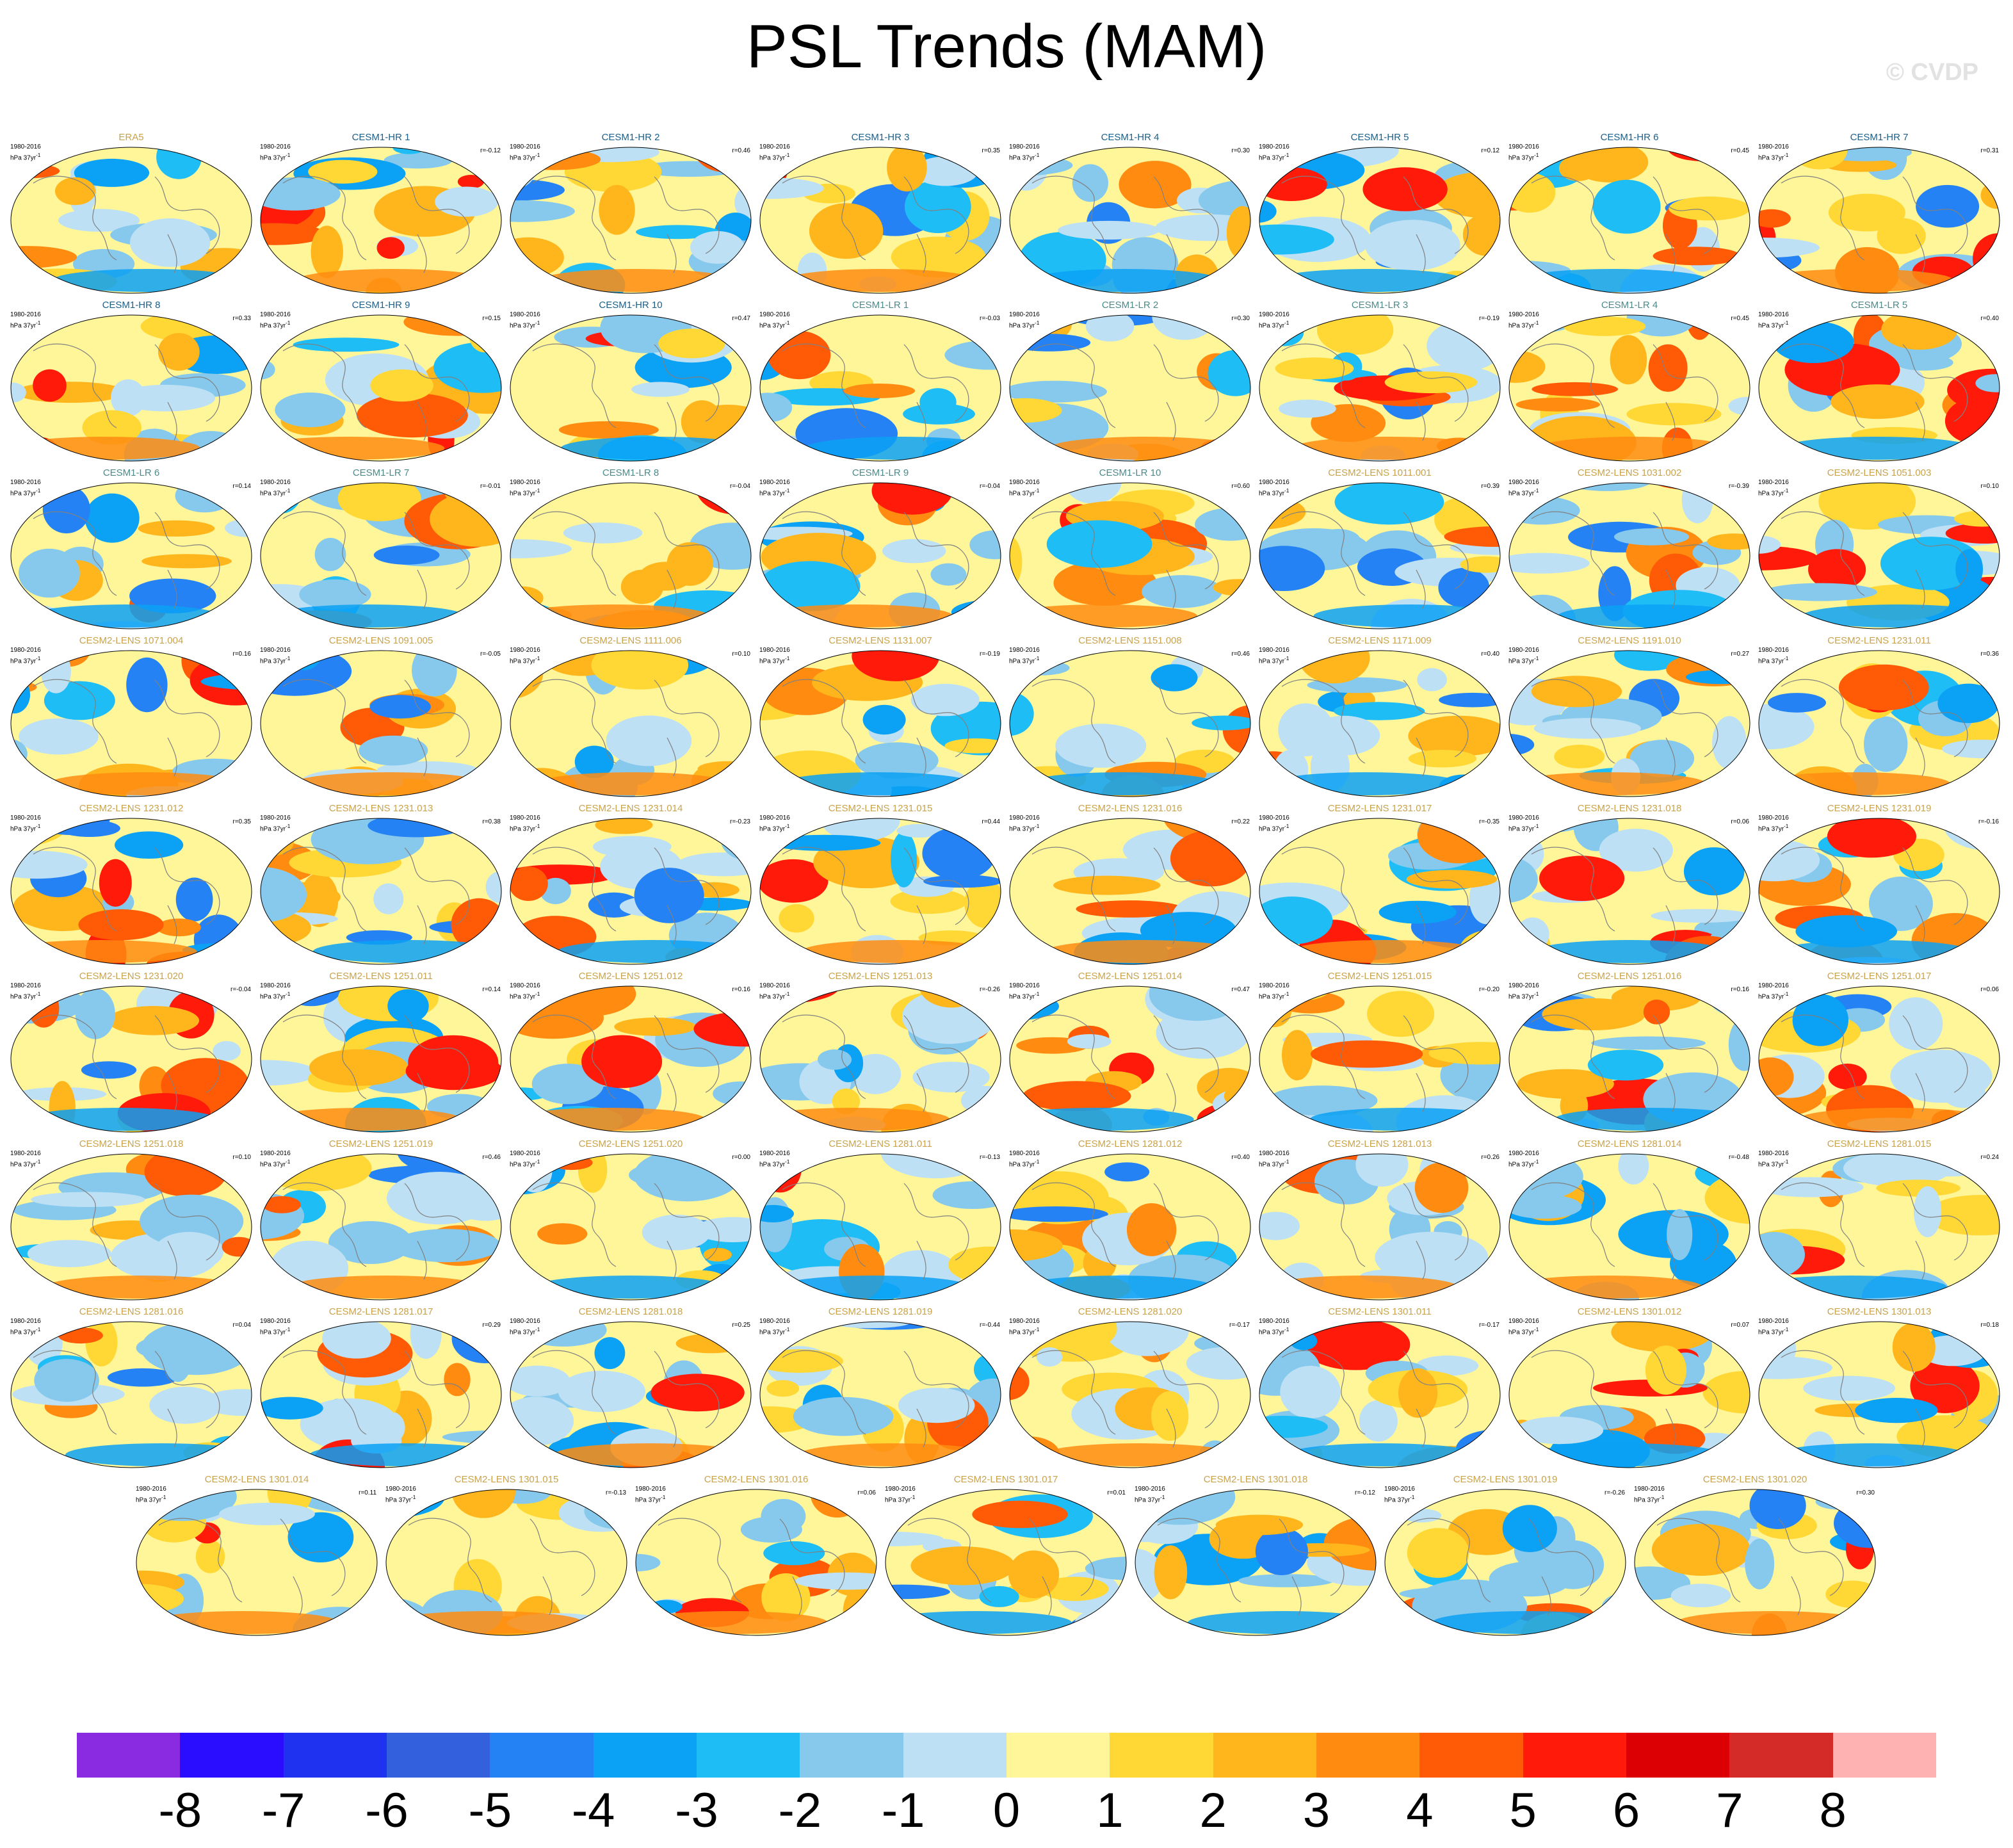  I want to click on panel-title: CESM2-LENS 1281.014, so click(1629, 1144).